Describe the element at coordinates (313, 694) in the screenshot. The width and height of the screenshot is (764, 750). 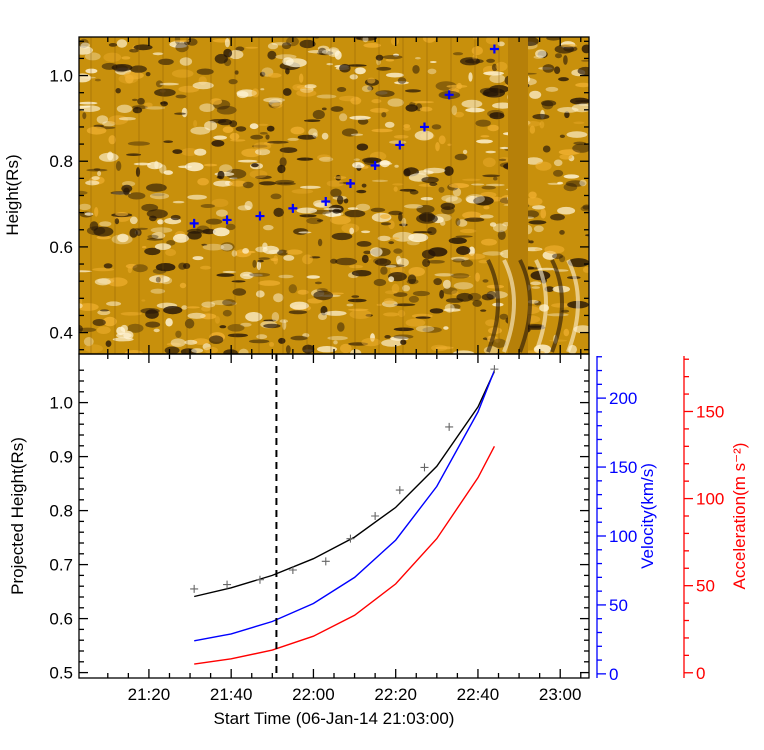
I see `x-tick-label: 22:00` at that location.